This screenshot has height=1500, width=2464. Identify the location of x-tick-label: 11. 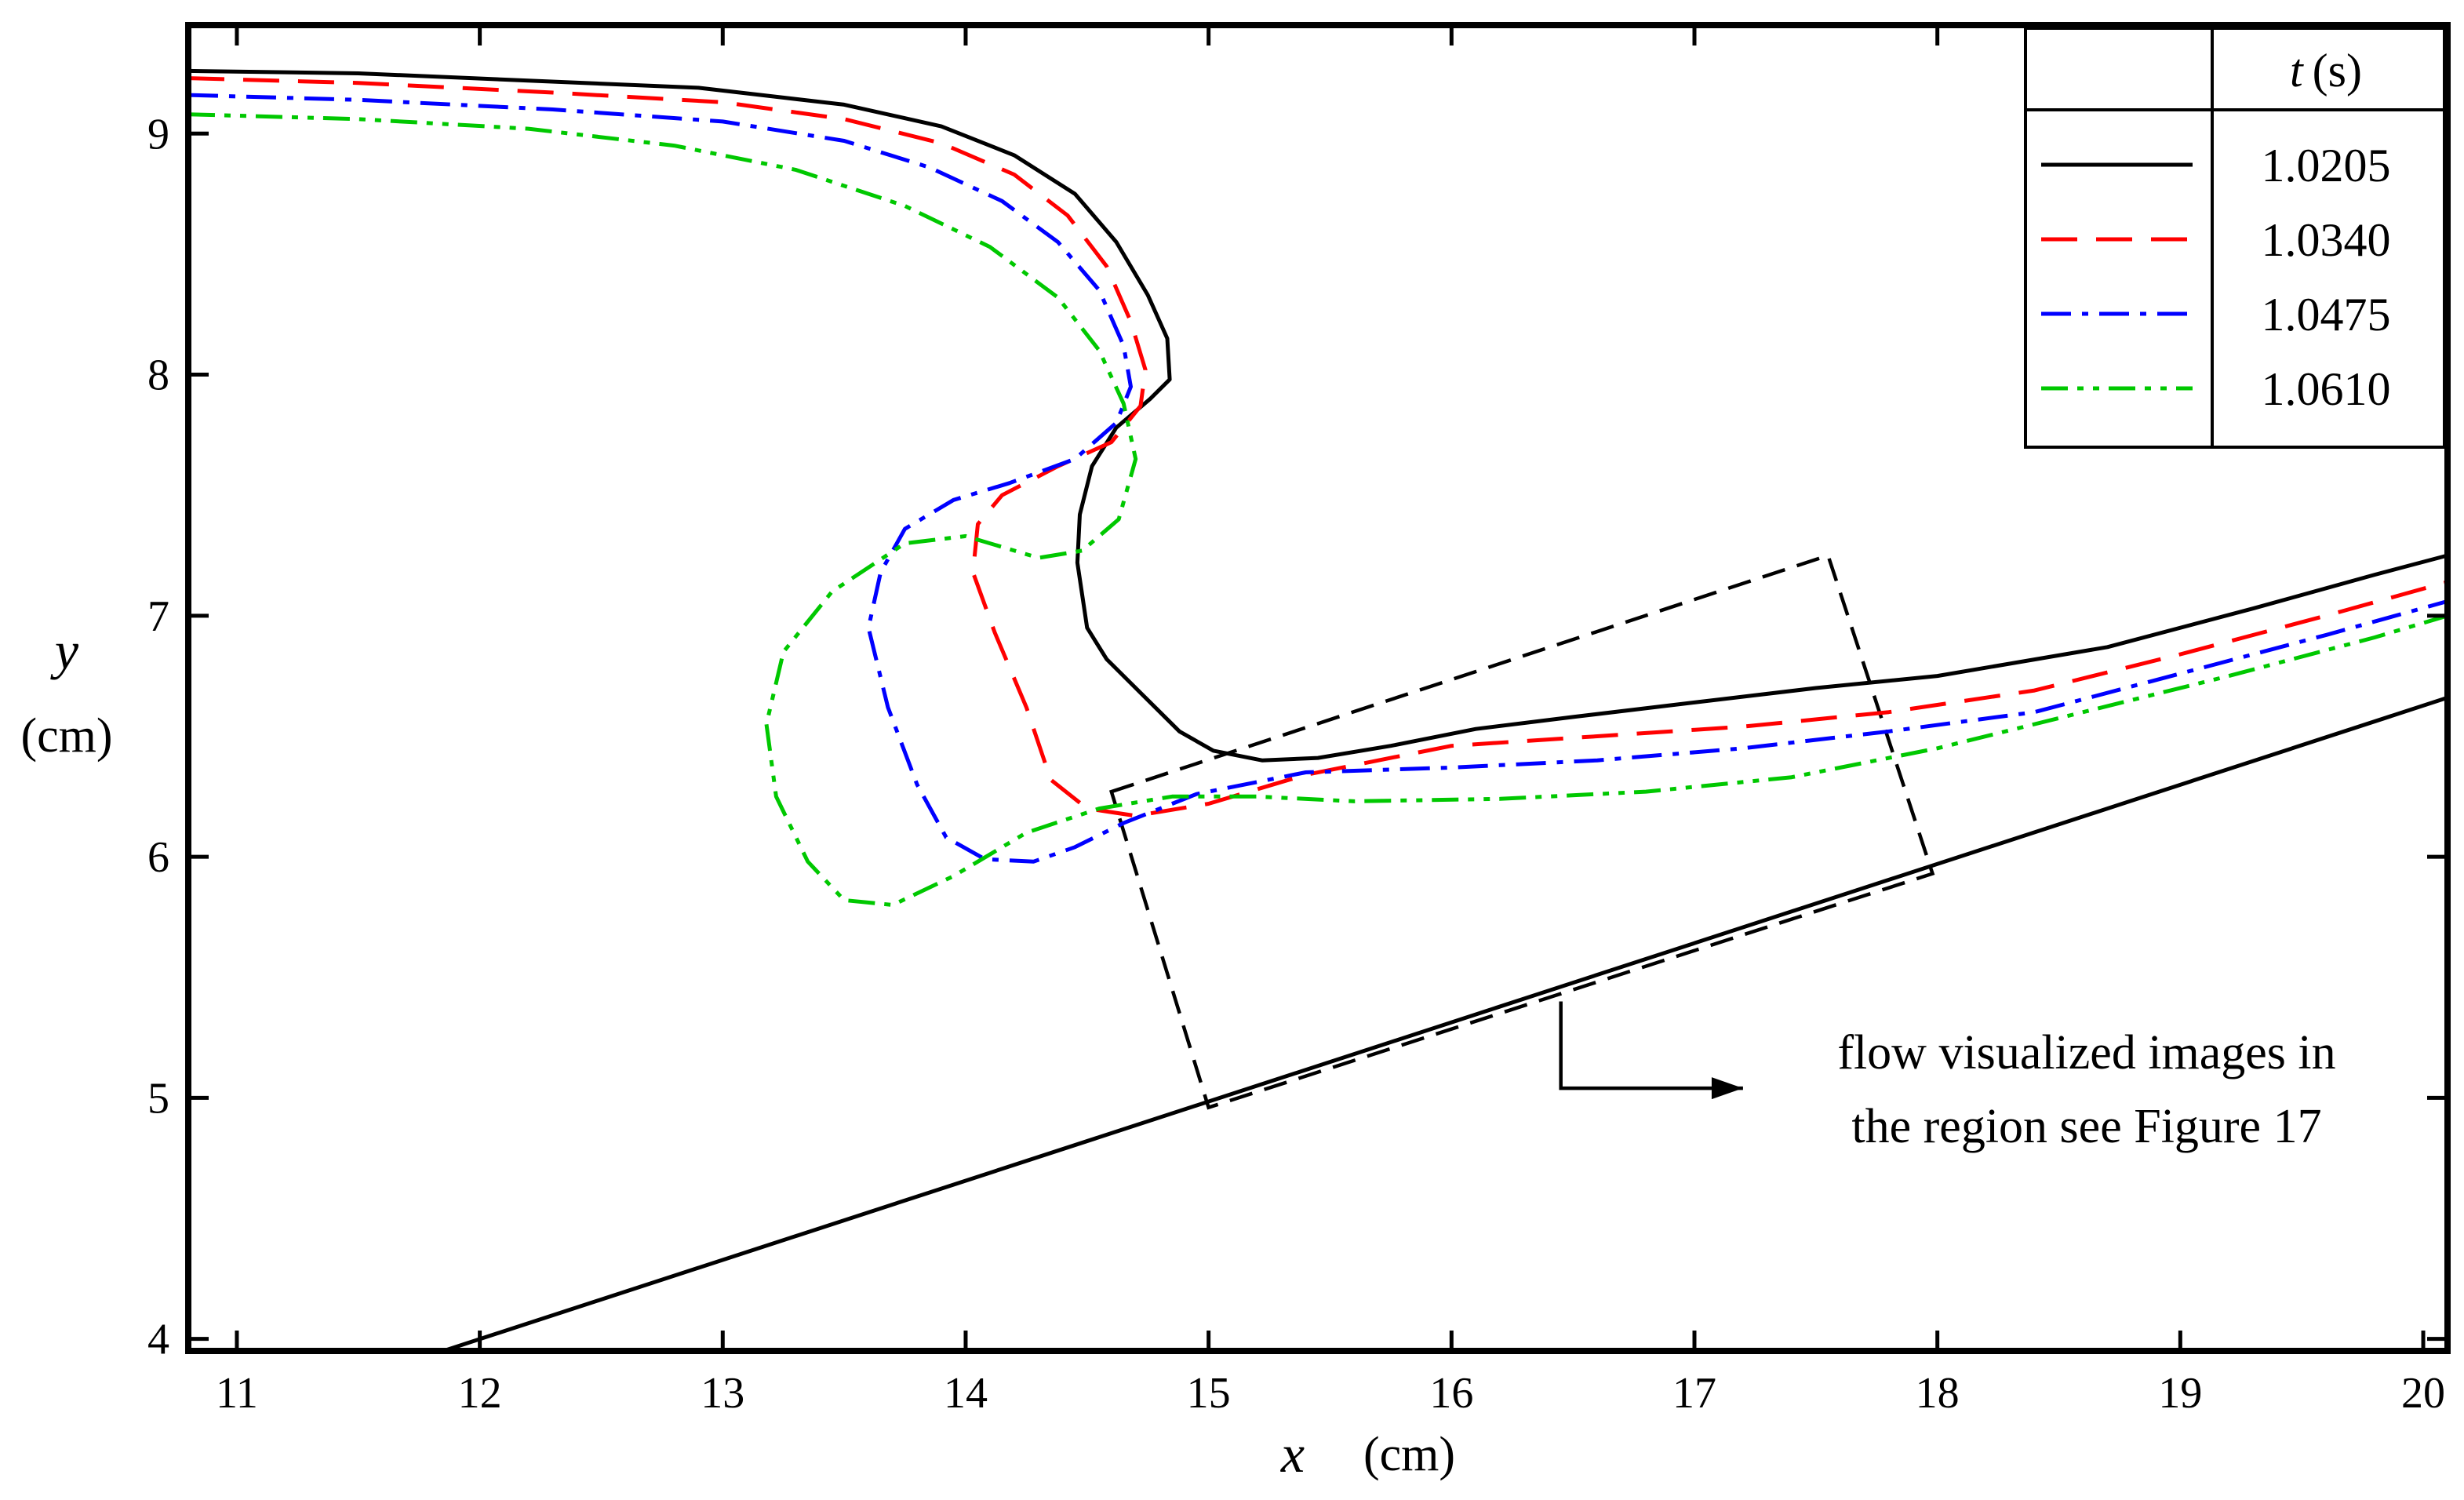
(237, 1393).